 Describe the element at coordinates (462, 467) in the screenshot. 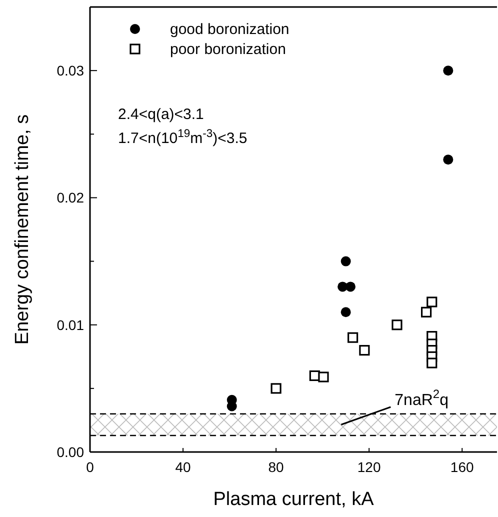

I see `x-tick-label: 160` at that location.